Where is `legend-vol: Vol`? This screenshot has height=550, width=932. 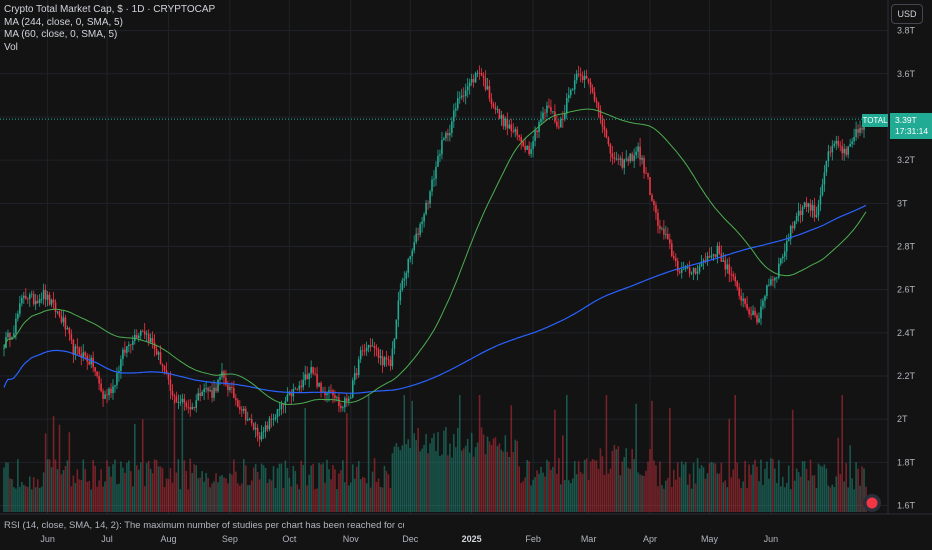
legend-vol: Vol is located at coordinates (11, 47).